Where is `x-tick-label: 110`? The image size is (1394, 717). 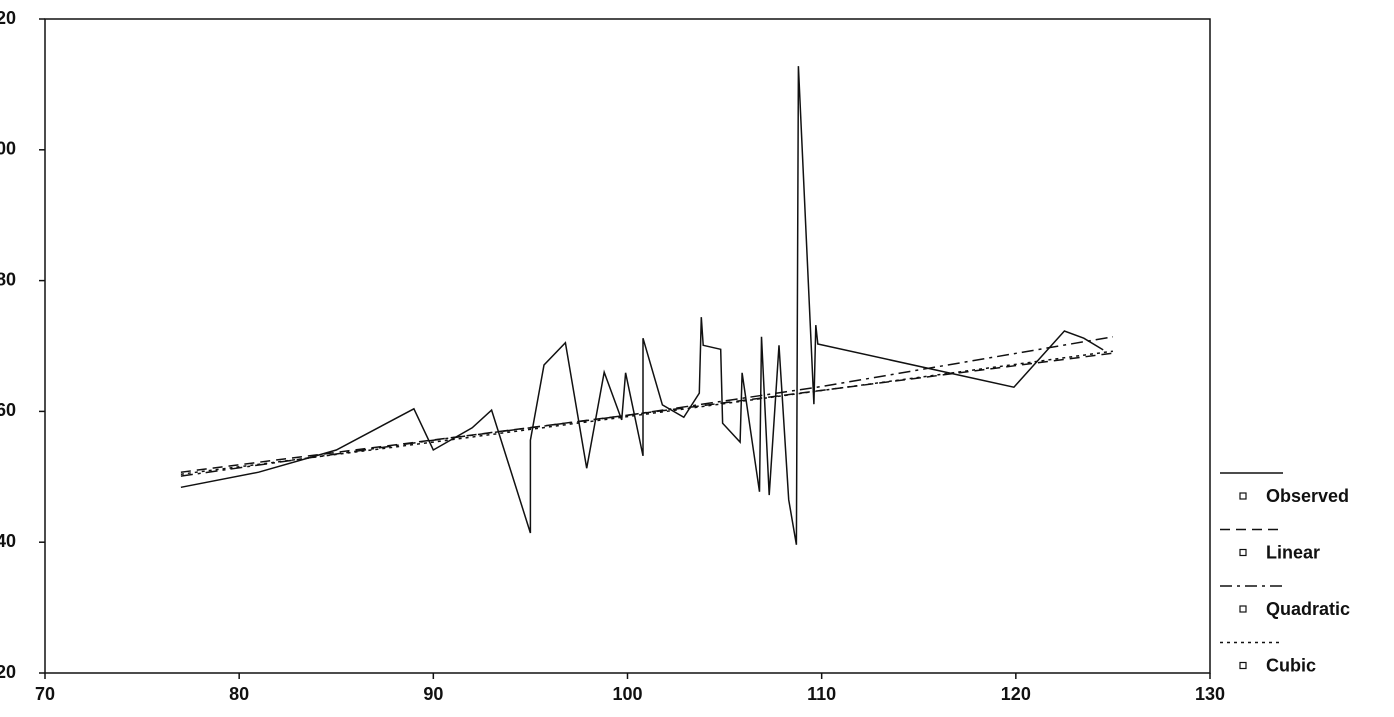
x-tick-label: 110 is located at coordinates (821, 694).